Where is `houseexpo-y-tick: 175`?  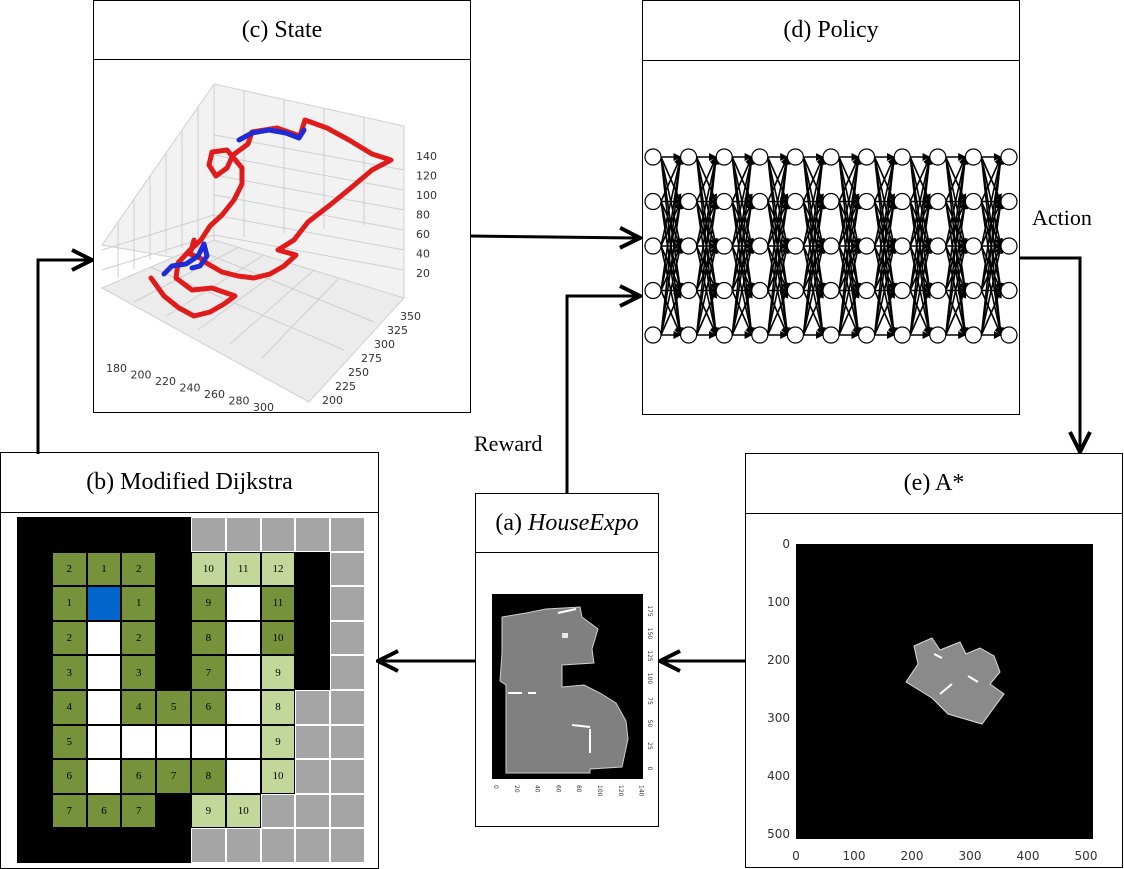
houseexpo-y-tick: 175 is located at coordinates (649, 611).